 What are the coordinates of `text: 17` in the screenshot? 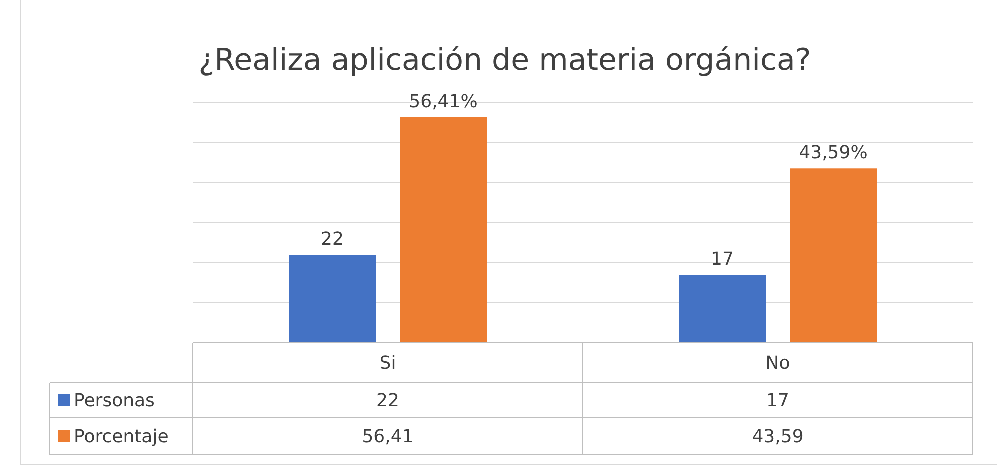 It's located at (778, 401).